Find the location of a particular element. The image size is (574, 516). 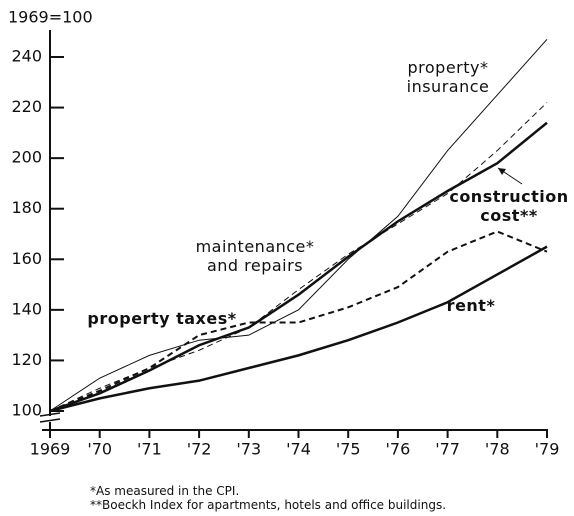

series-label: rent* is located at coordinates (471, 305).